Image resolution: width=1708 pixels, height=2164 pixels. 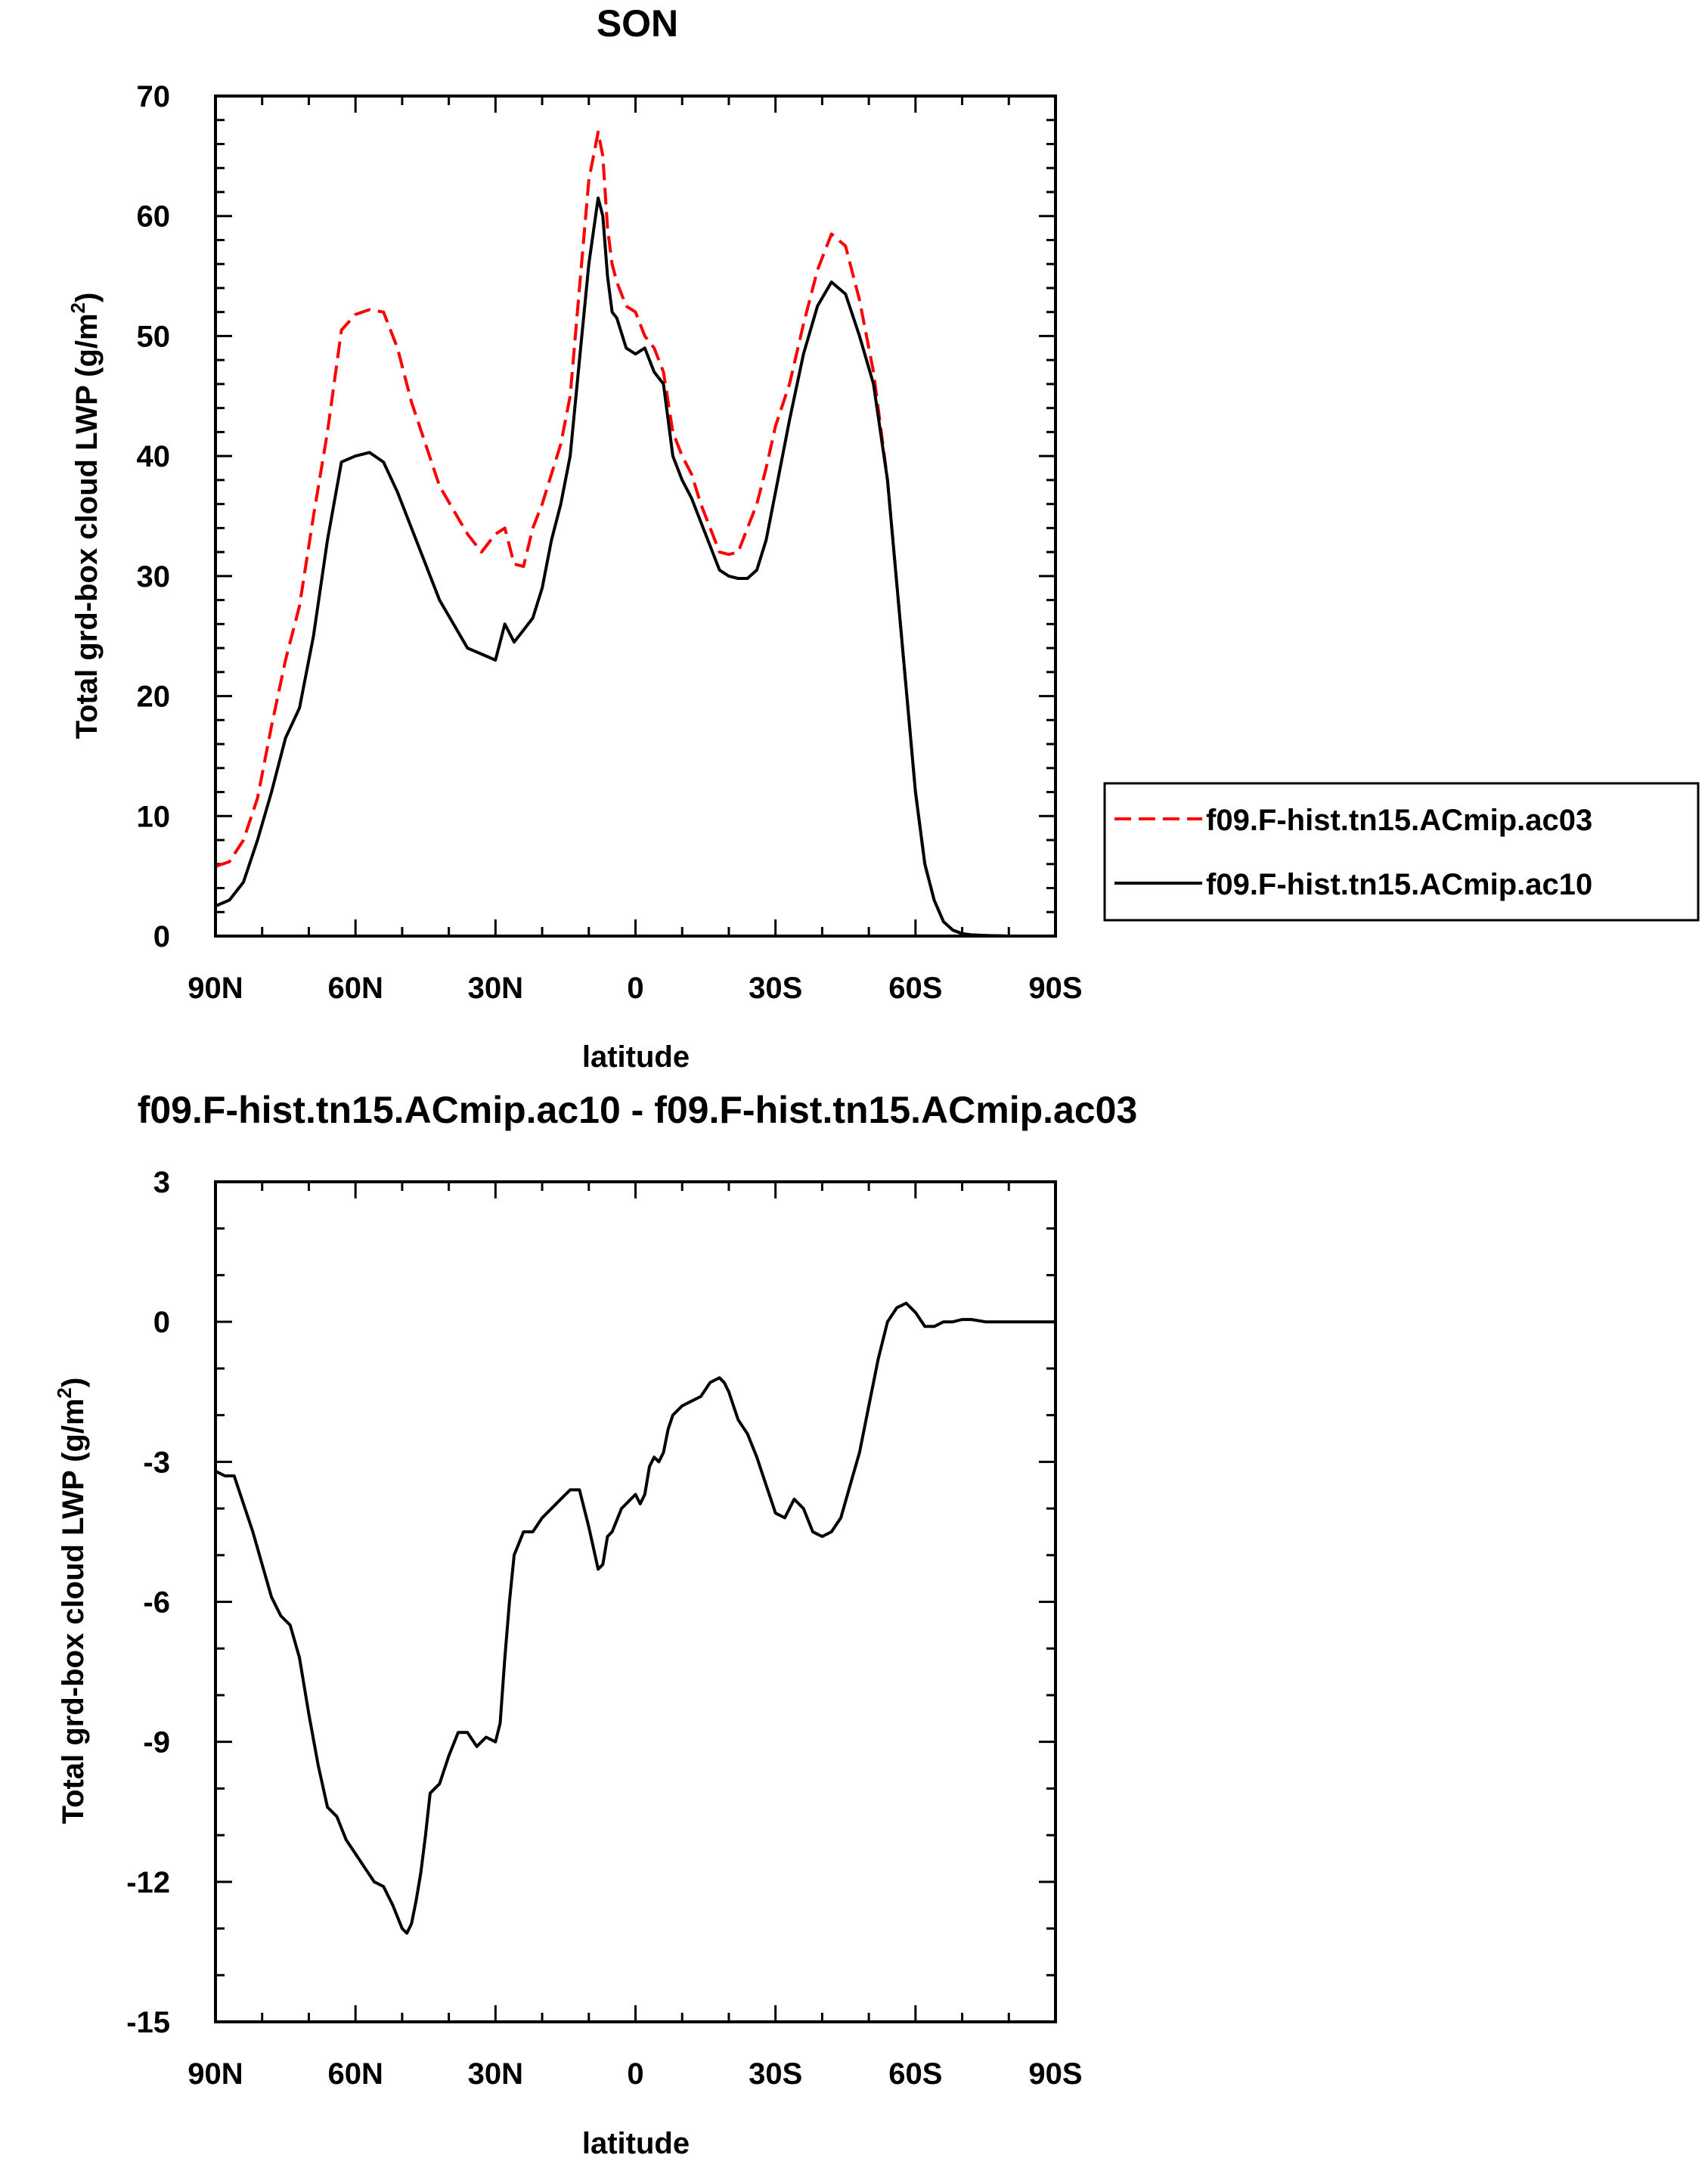 What do you see at coordinates (73, 1383) in the screenshot?
I see `bottom-y-axis-label-close: )` at bounding box center [73, 1383].